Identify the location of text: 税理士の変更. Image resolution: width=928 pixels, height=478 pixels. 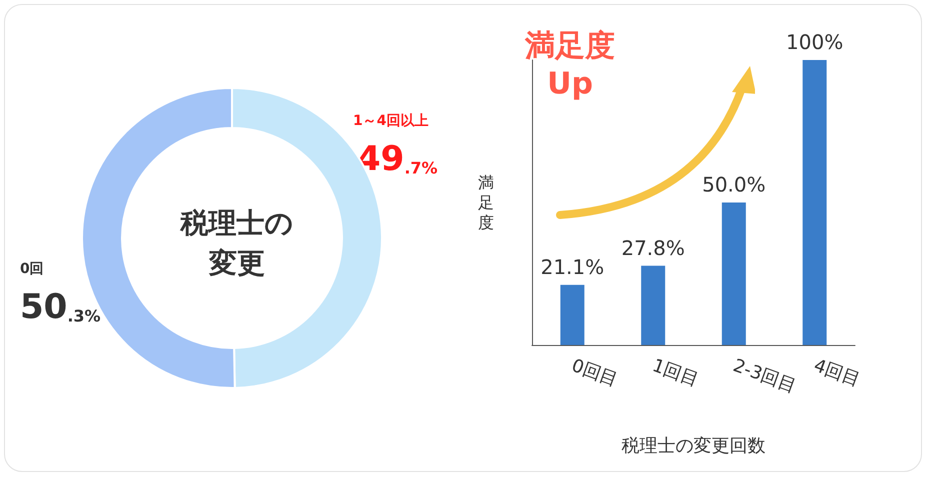
(237, 243).